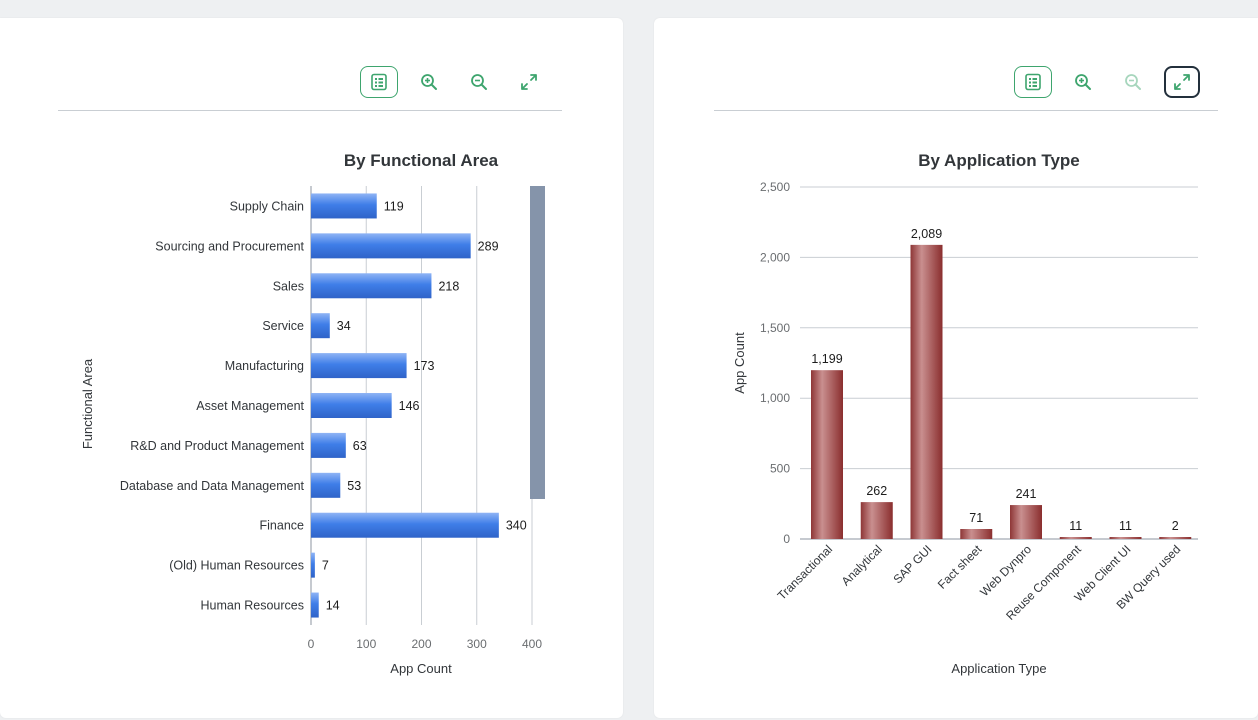 The width and height of the screenshot is (1258, 720). Describe the element at coordinates (366, 644) in the screenshot. I see `left-x-tick-label: 100` at that location.